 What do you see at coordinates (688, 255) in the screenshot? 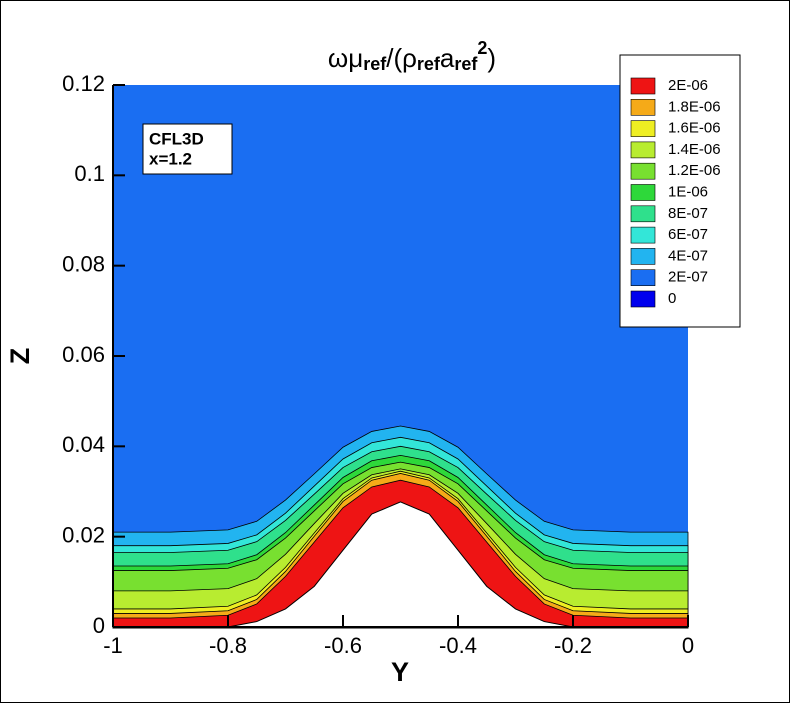
I see `legend-label: 4E-07` at bounding box center [688, 255].